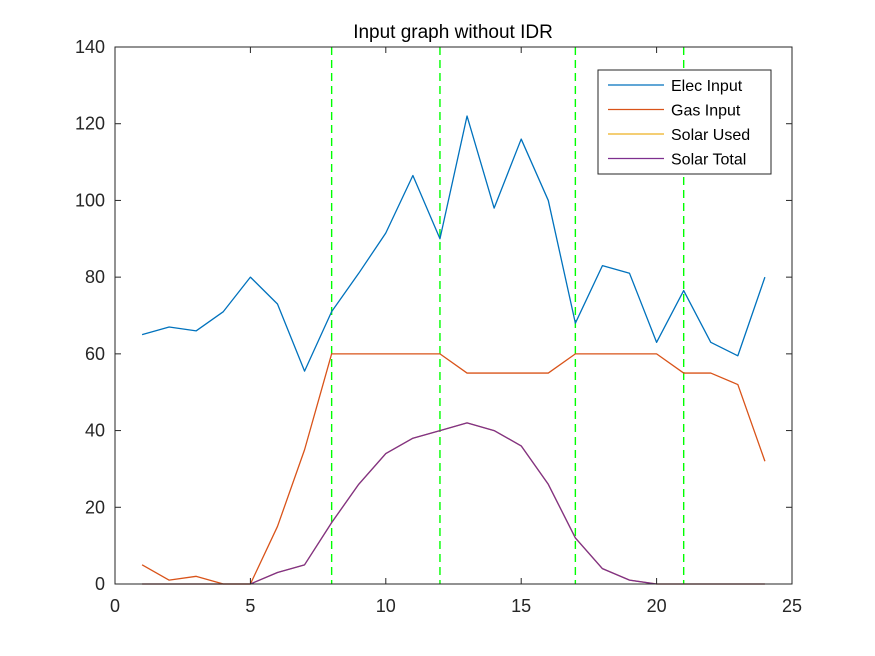 The image size is (875, 656). Describe the element at coordinates (95, 354) in the screenshot. I see `y-tick-label: 60` at that location.